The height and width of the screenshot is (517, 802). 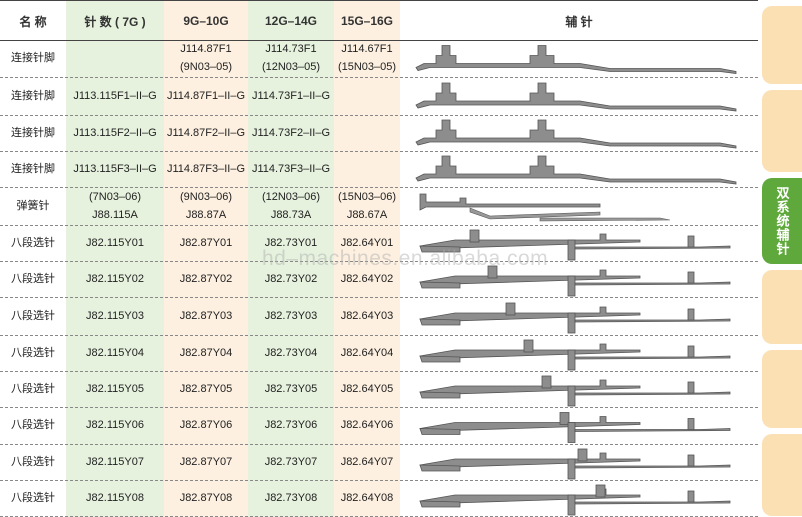 I want to click on part-number-text: (15N03–05), so click(x=367, y=67).